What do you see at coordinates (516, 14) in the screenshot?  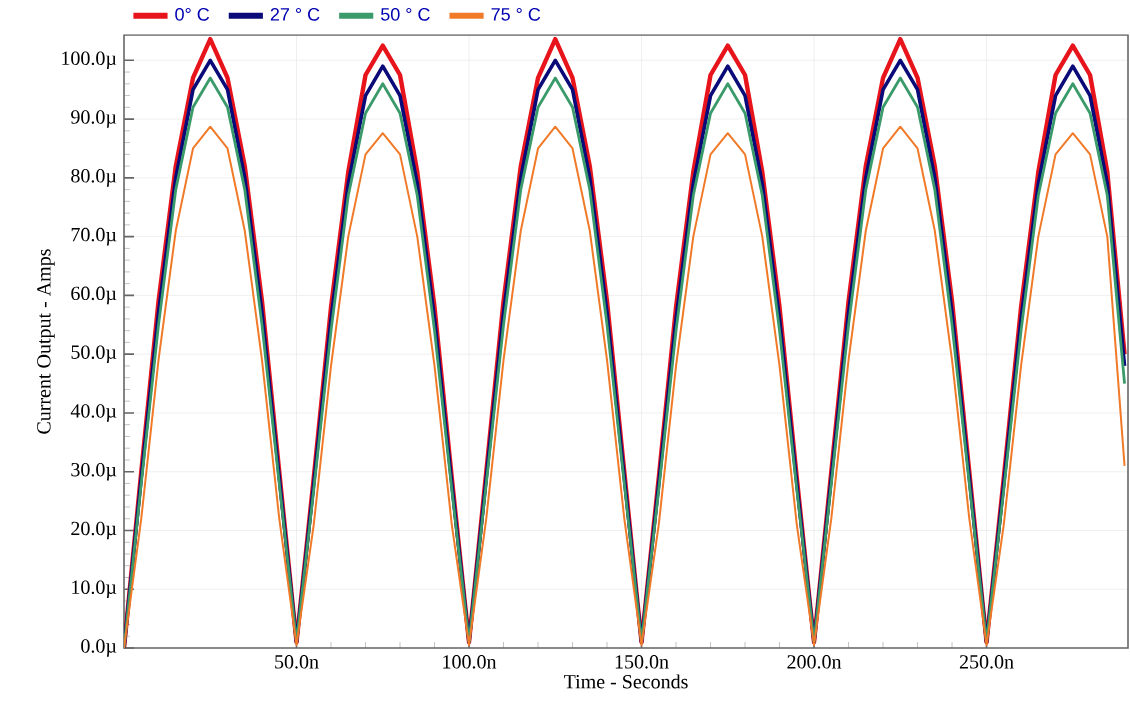 I see `legend-label: 75 ° C` at bounding box center [516, 14].